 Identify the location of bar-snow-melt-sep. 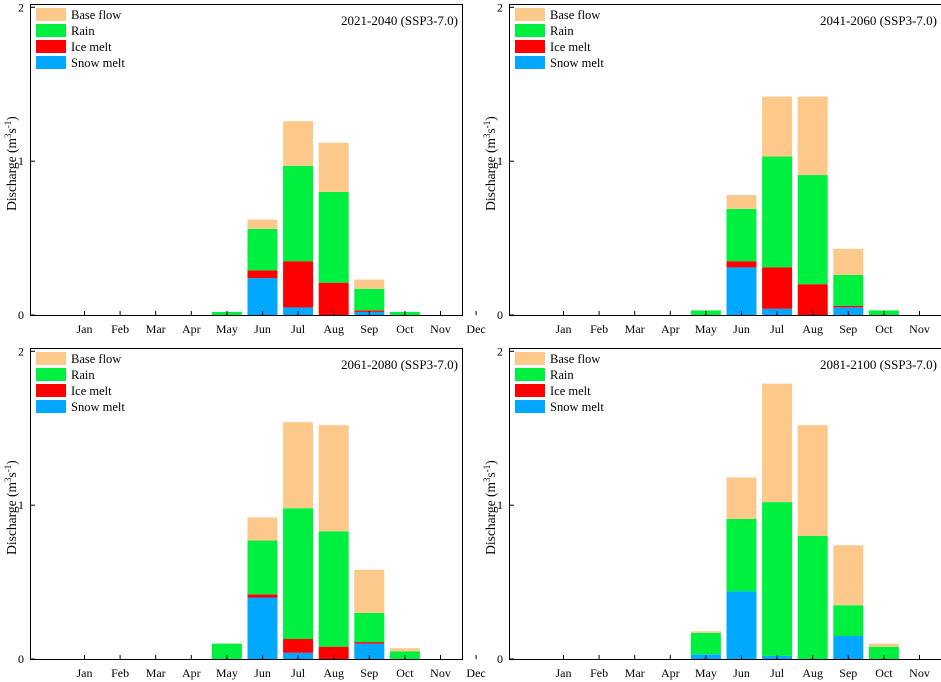
(369, 651).